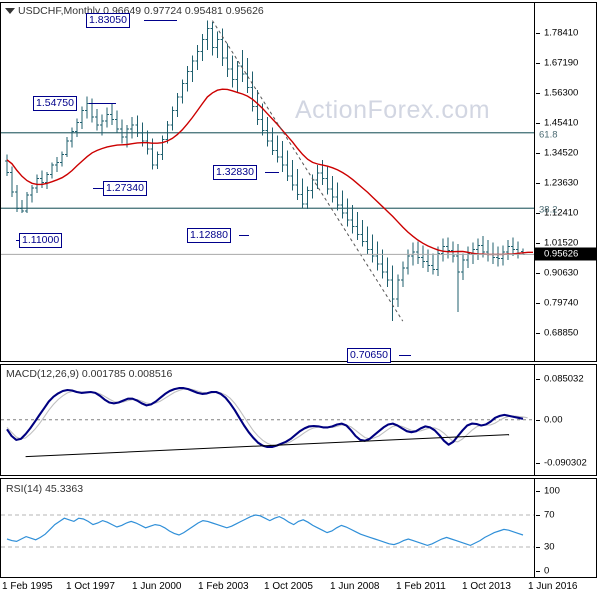 Image resolution: width=600 pixels, height=600 pixels. What do you see at coordinates (45, 489) in the screenshot?
I see `rsi-header-label: RSI(14) 45.3363` at bounding box center [45, 489].